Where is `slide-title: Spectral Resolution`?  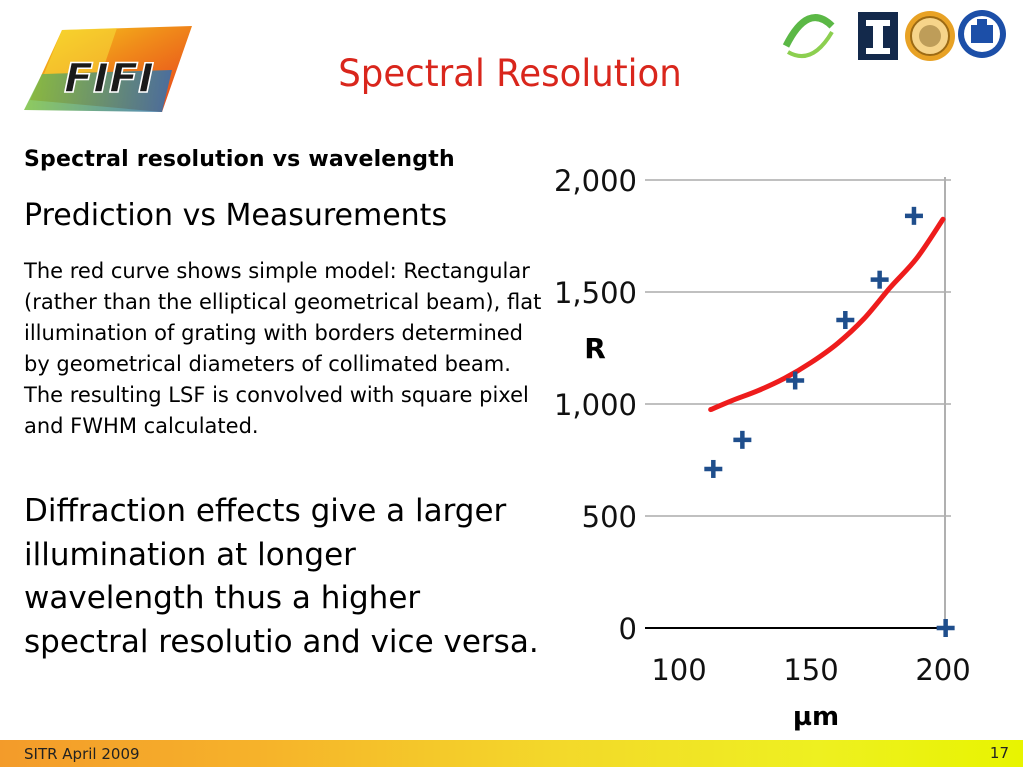 slide-title: Spectral Resolution is located at coordinates (510, 73).